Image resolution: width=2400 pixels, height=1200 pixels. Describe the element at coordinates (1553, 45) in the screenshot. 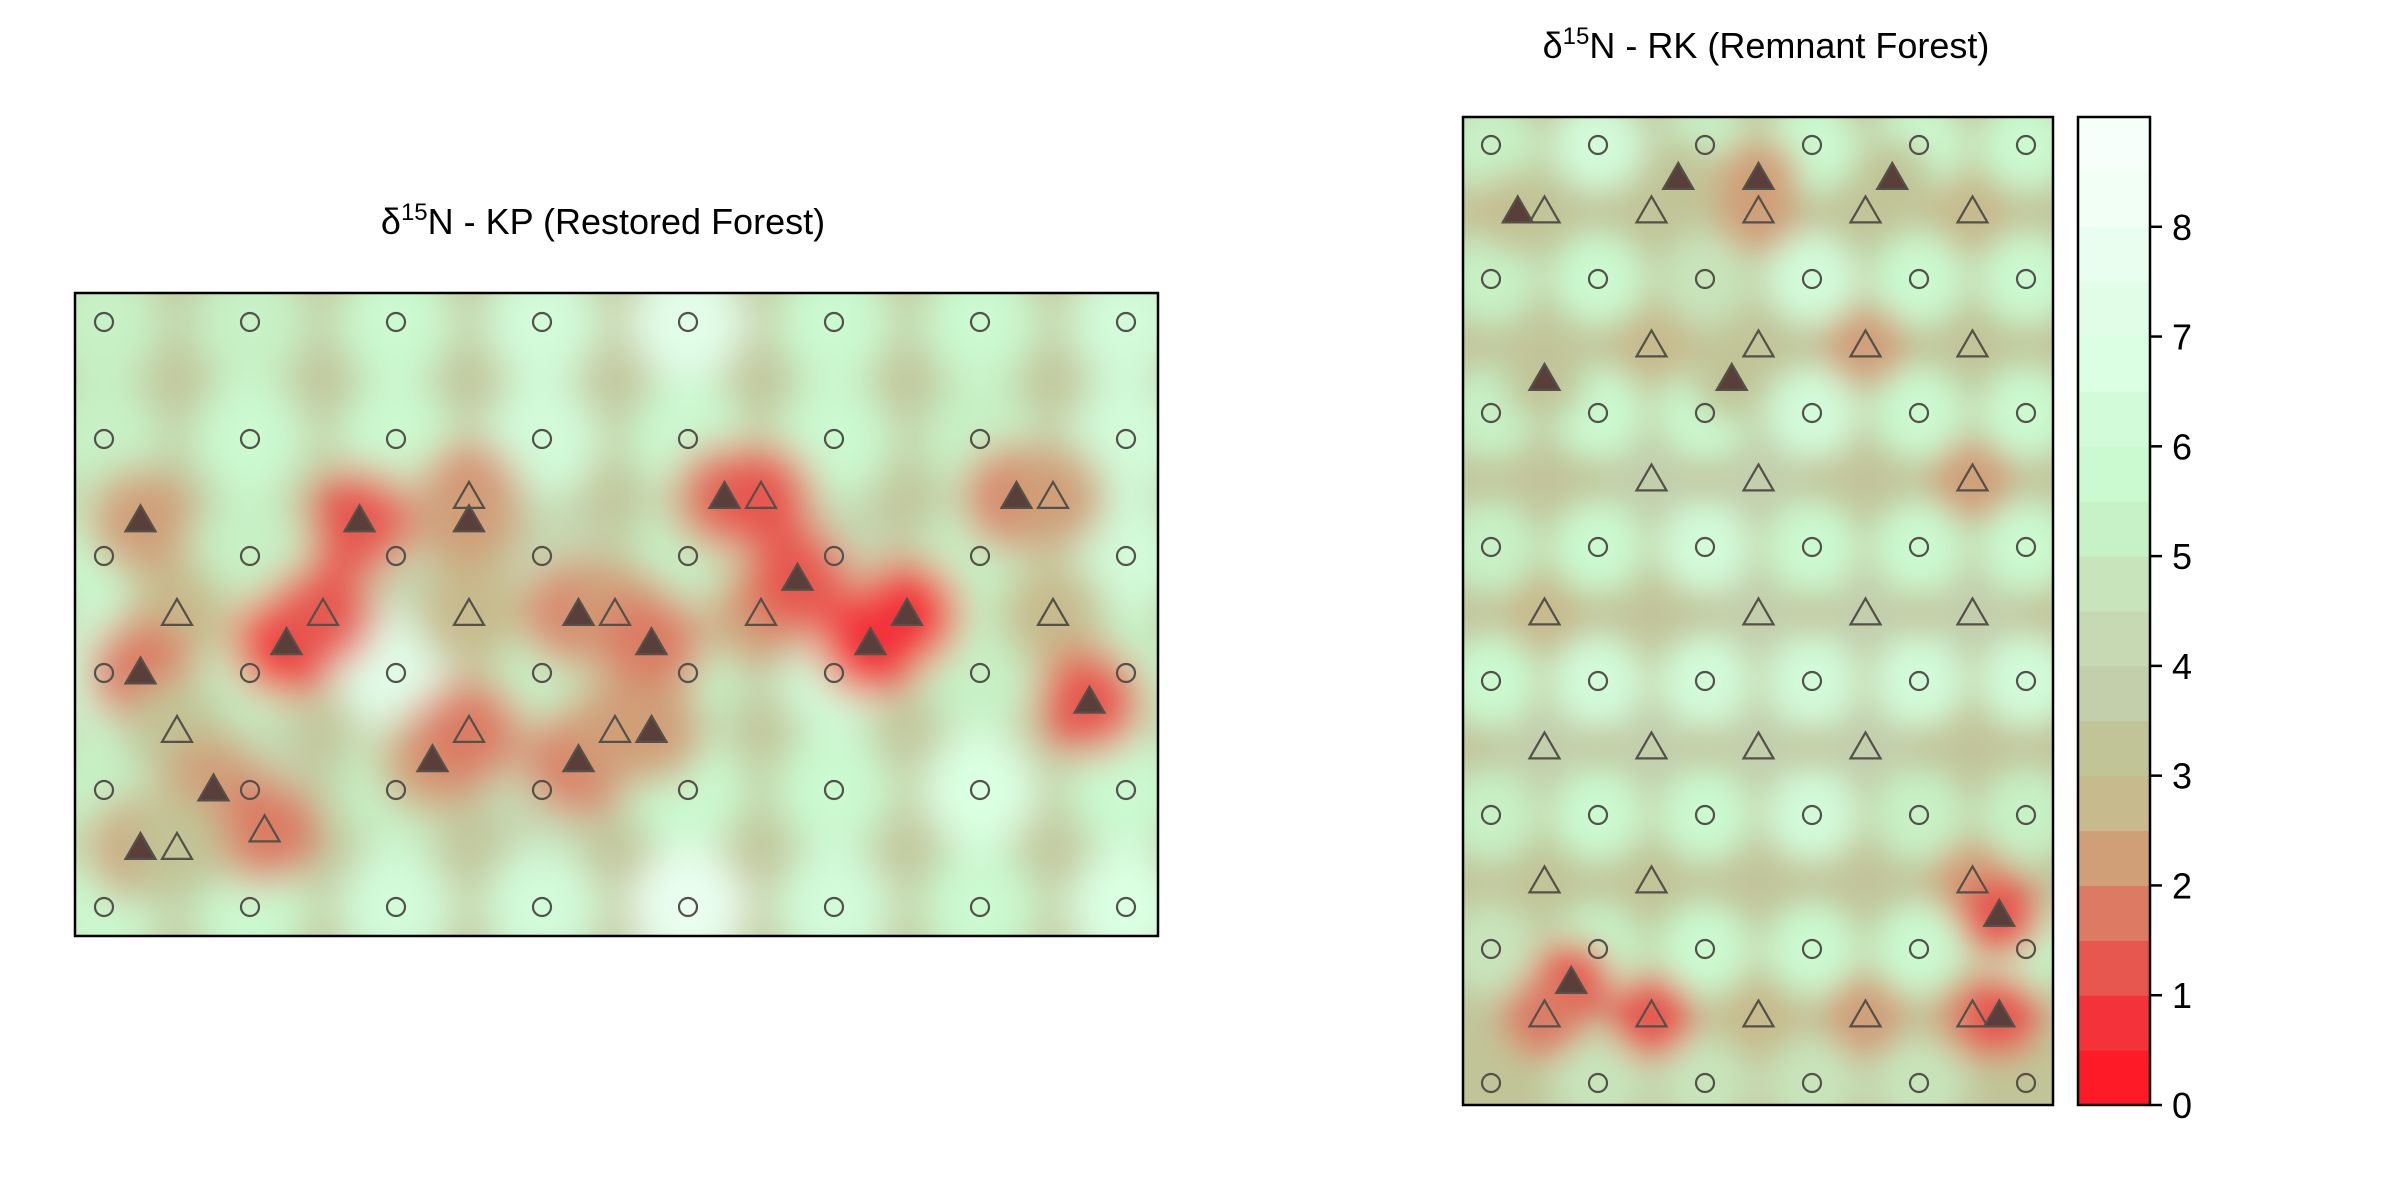

I see `rk-title-delta: δ` at that location.